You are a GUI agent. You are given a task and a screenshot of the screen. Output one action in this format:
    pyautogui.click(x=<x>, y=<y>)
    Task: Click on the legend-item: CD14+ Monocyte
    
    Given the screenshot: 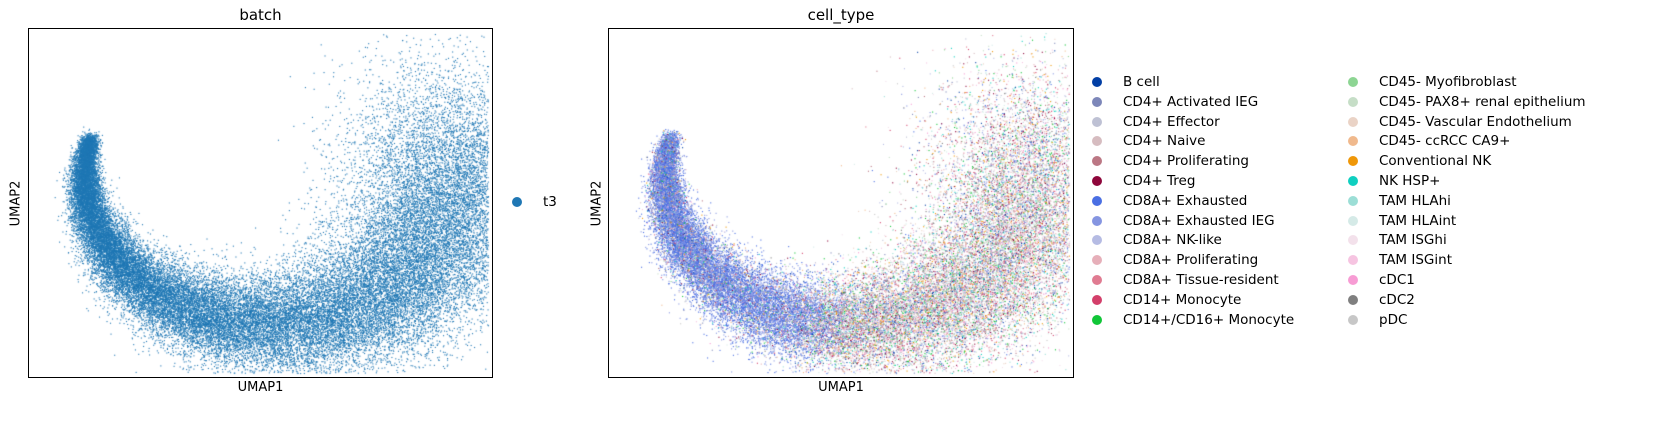 What is the action you would take?
    pyautogui.click(x=1166, y=300)
    